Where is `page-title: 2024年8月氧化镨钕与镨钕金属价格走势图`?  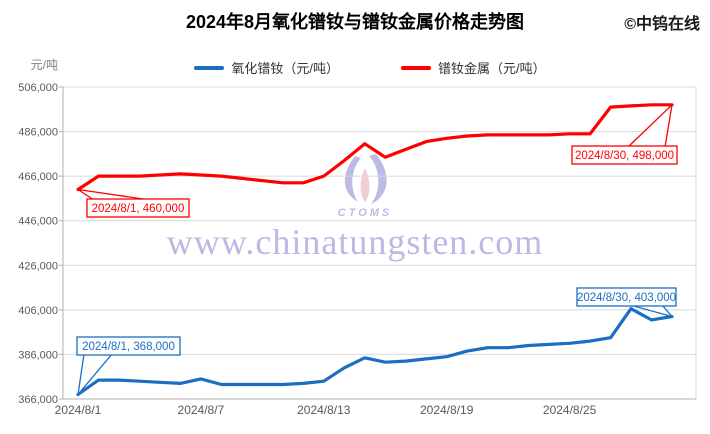
page-title: 2024年8月氧化镨钕与镨钕金属价格走势图 is located at coordinates (355, 22).